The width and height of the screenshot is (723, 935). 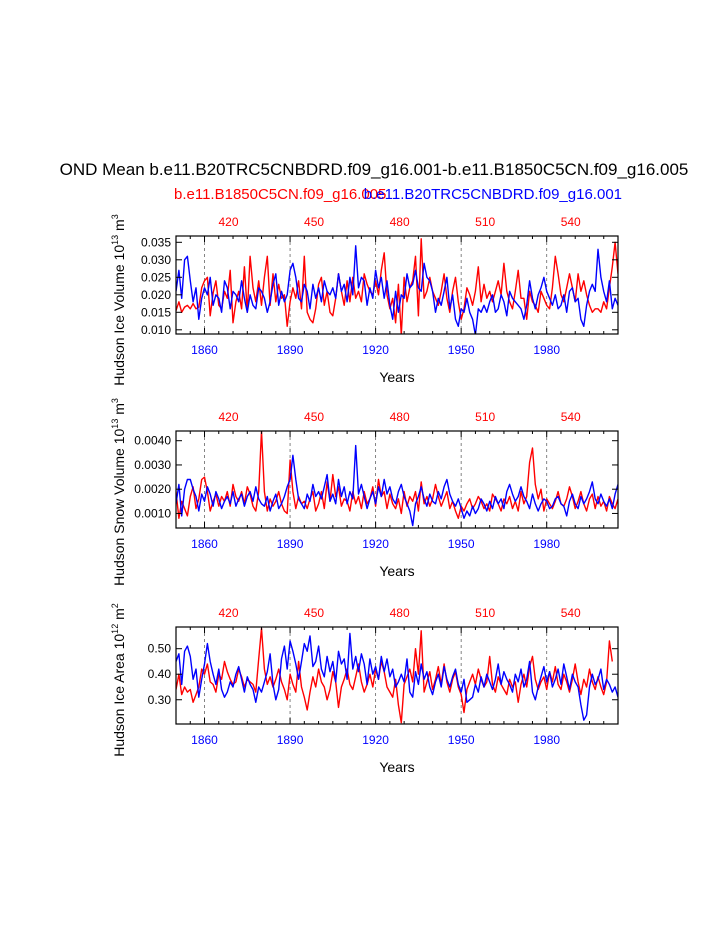 I want to click on y-tick-label: 0.020, so click(x=156, y=295).